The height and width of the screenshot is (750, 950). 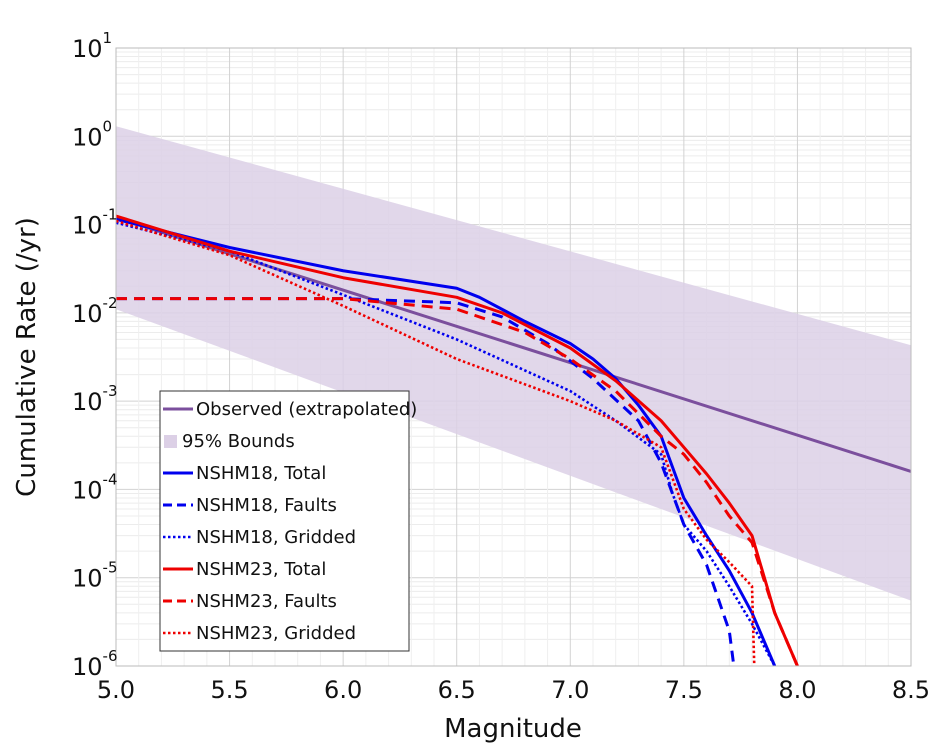 What do you see at coordinates (92, 46) in the screenshot?
I see `y-tick-label: 10¹` at bounding box center [92, 46].